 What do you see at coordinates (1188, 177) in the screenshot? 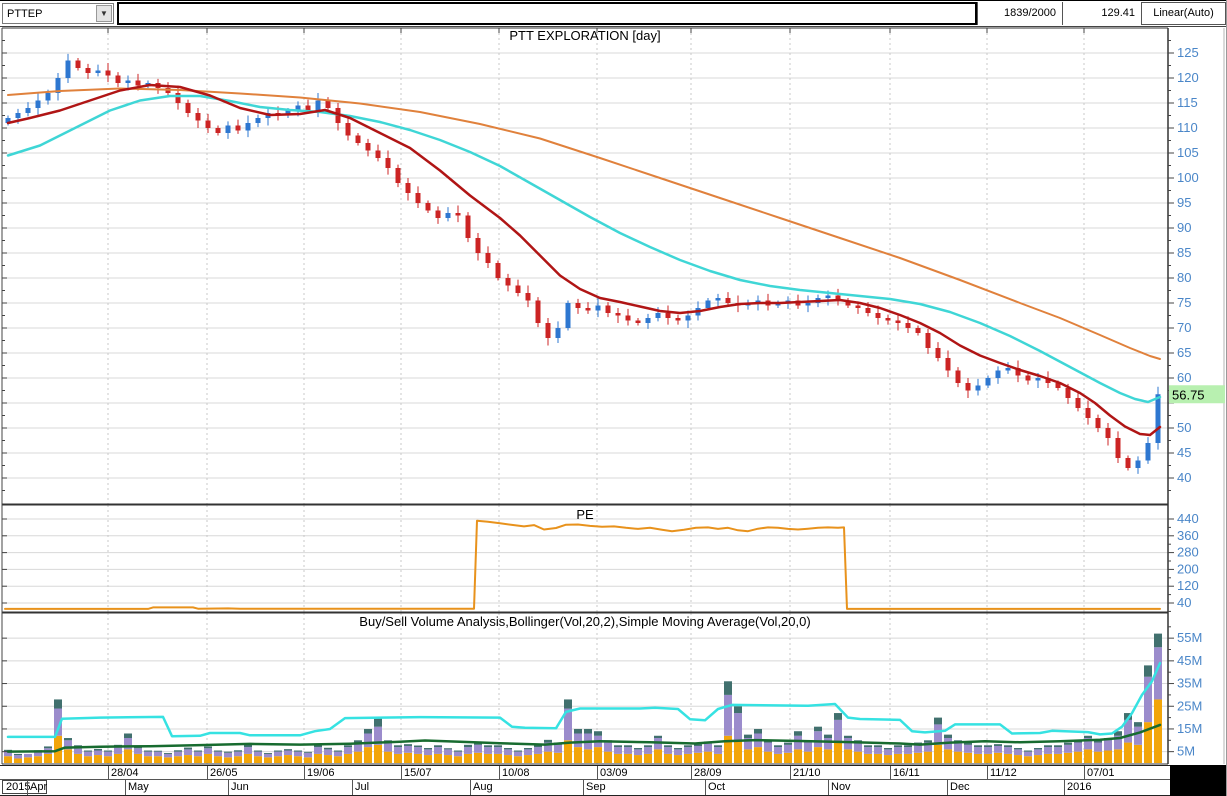
I see `svg-text: 100` at bounding box center [1188, 177].